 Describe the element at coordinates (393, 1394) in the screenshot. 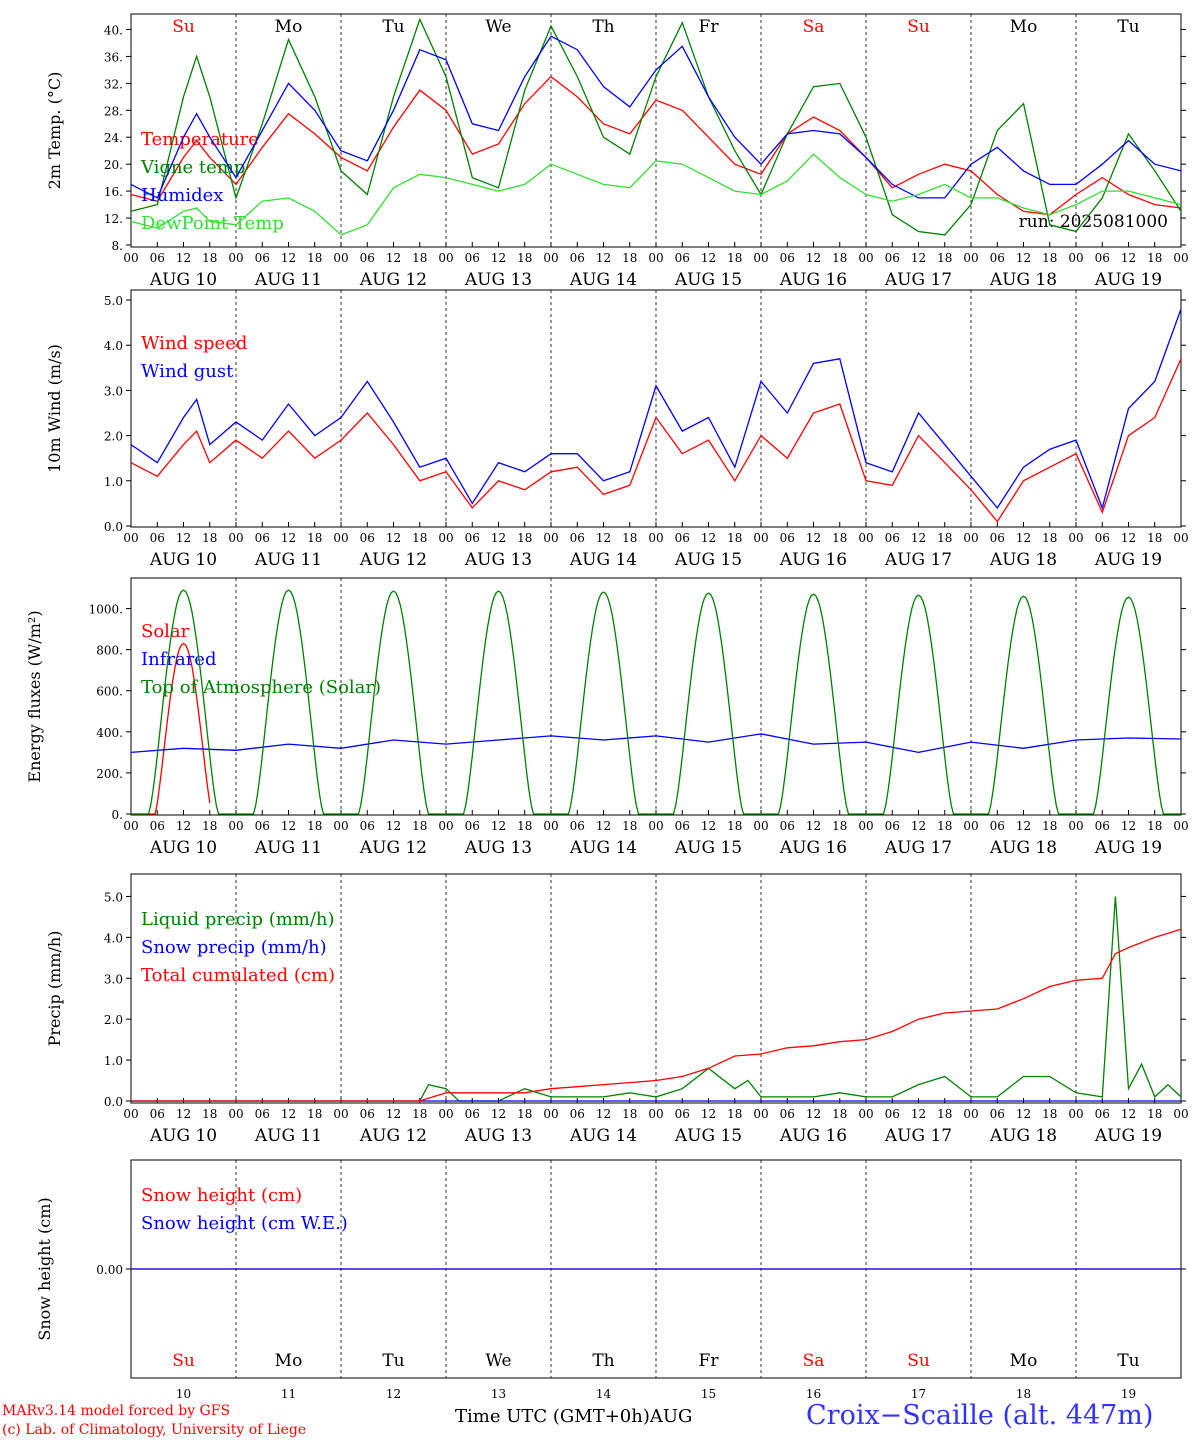

I see `day-number: 12` at that location.